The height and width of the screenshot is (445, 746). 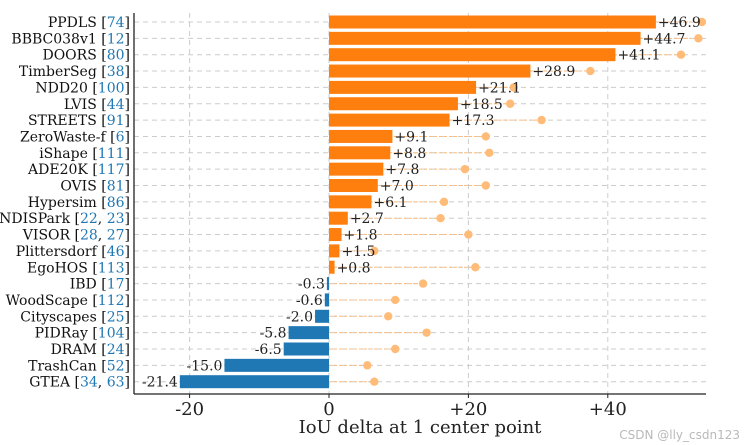 What do you see at coordinates (79, 366) in the screenshot?
I see `category-label: TrashCan [52]` at bounding box center [79, 366].